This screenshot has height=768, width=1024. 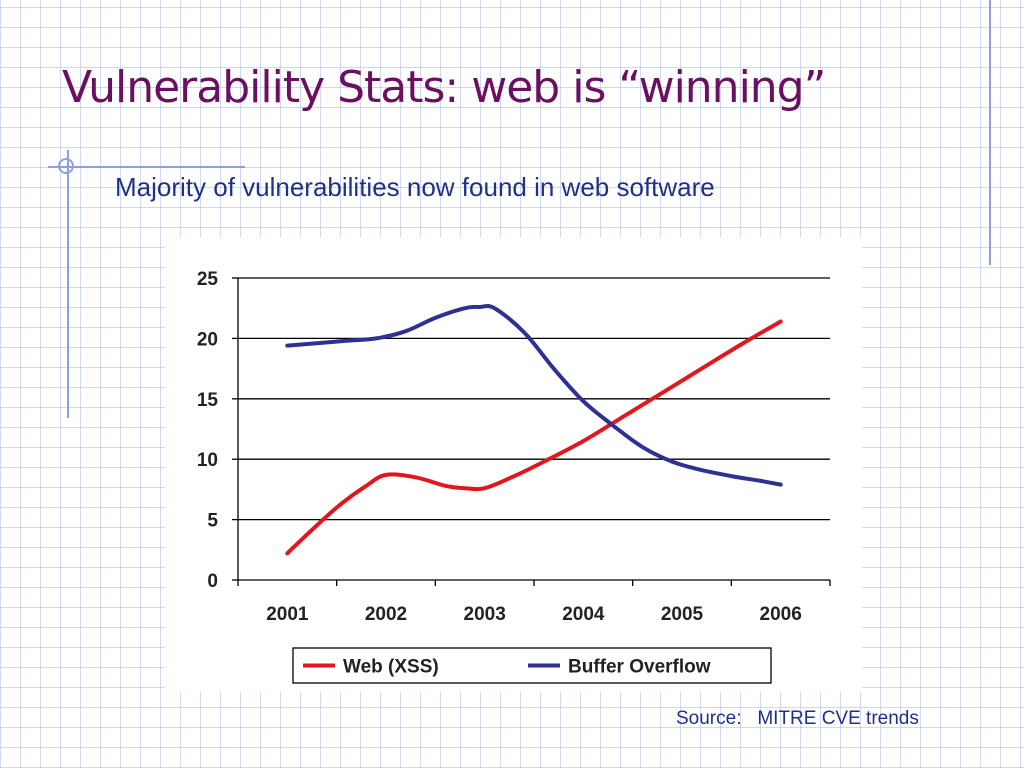 What do you see at coordinates (212, 581) in the screenshot?
I see `y-tick-label: 0` at bounding box center [212, 581].